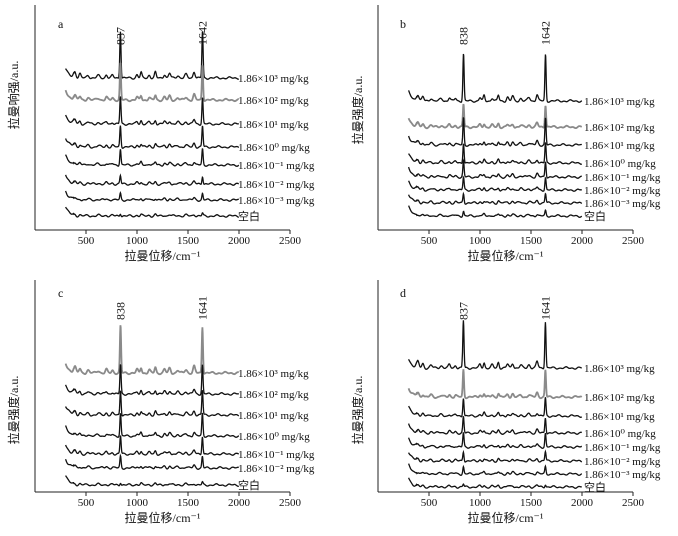 Image resolution: width=678 pixels, height=536 pixels. Describe the element at coordinates (463, 311) in the screenshot. I see `peak-label: 837` at that location.